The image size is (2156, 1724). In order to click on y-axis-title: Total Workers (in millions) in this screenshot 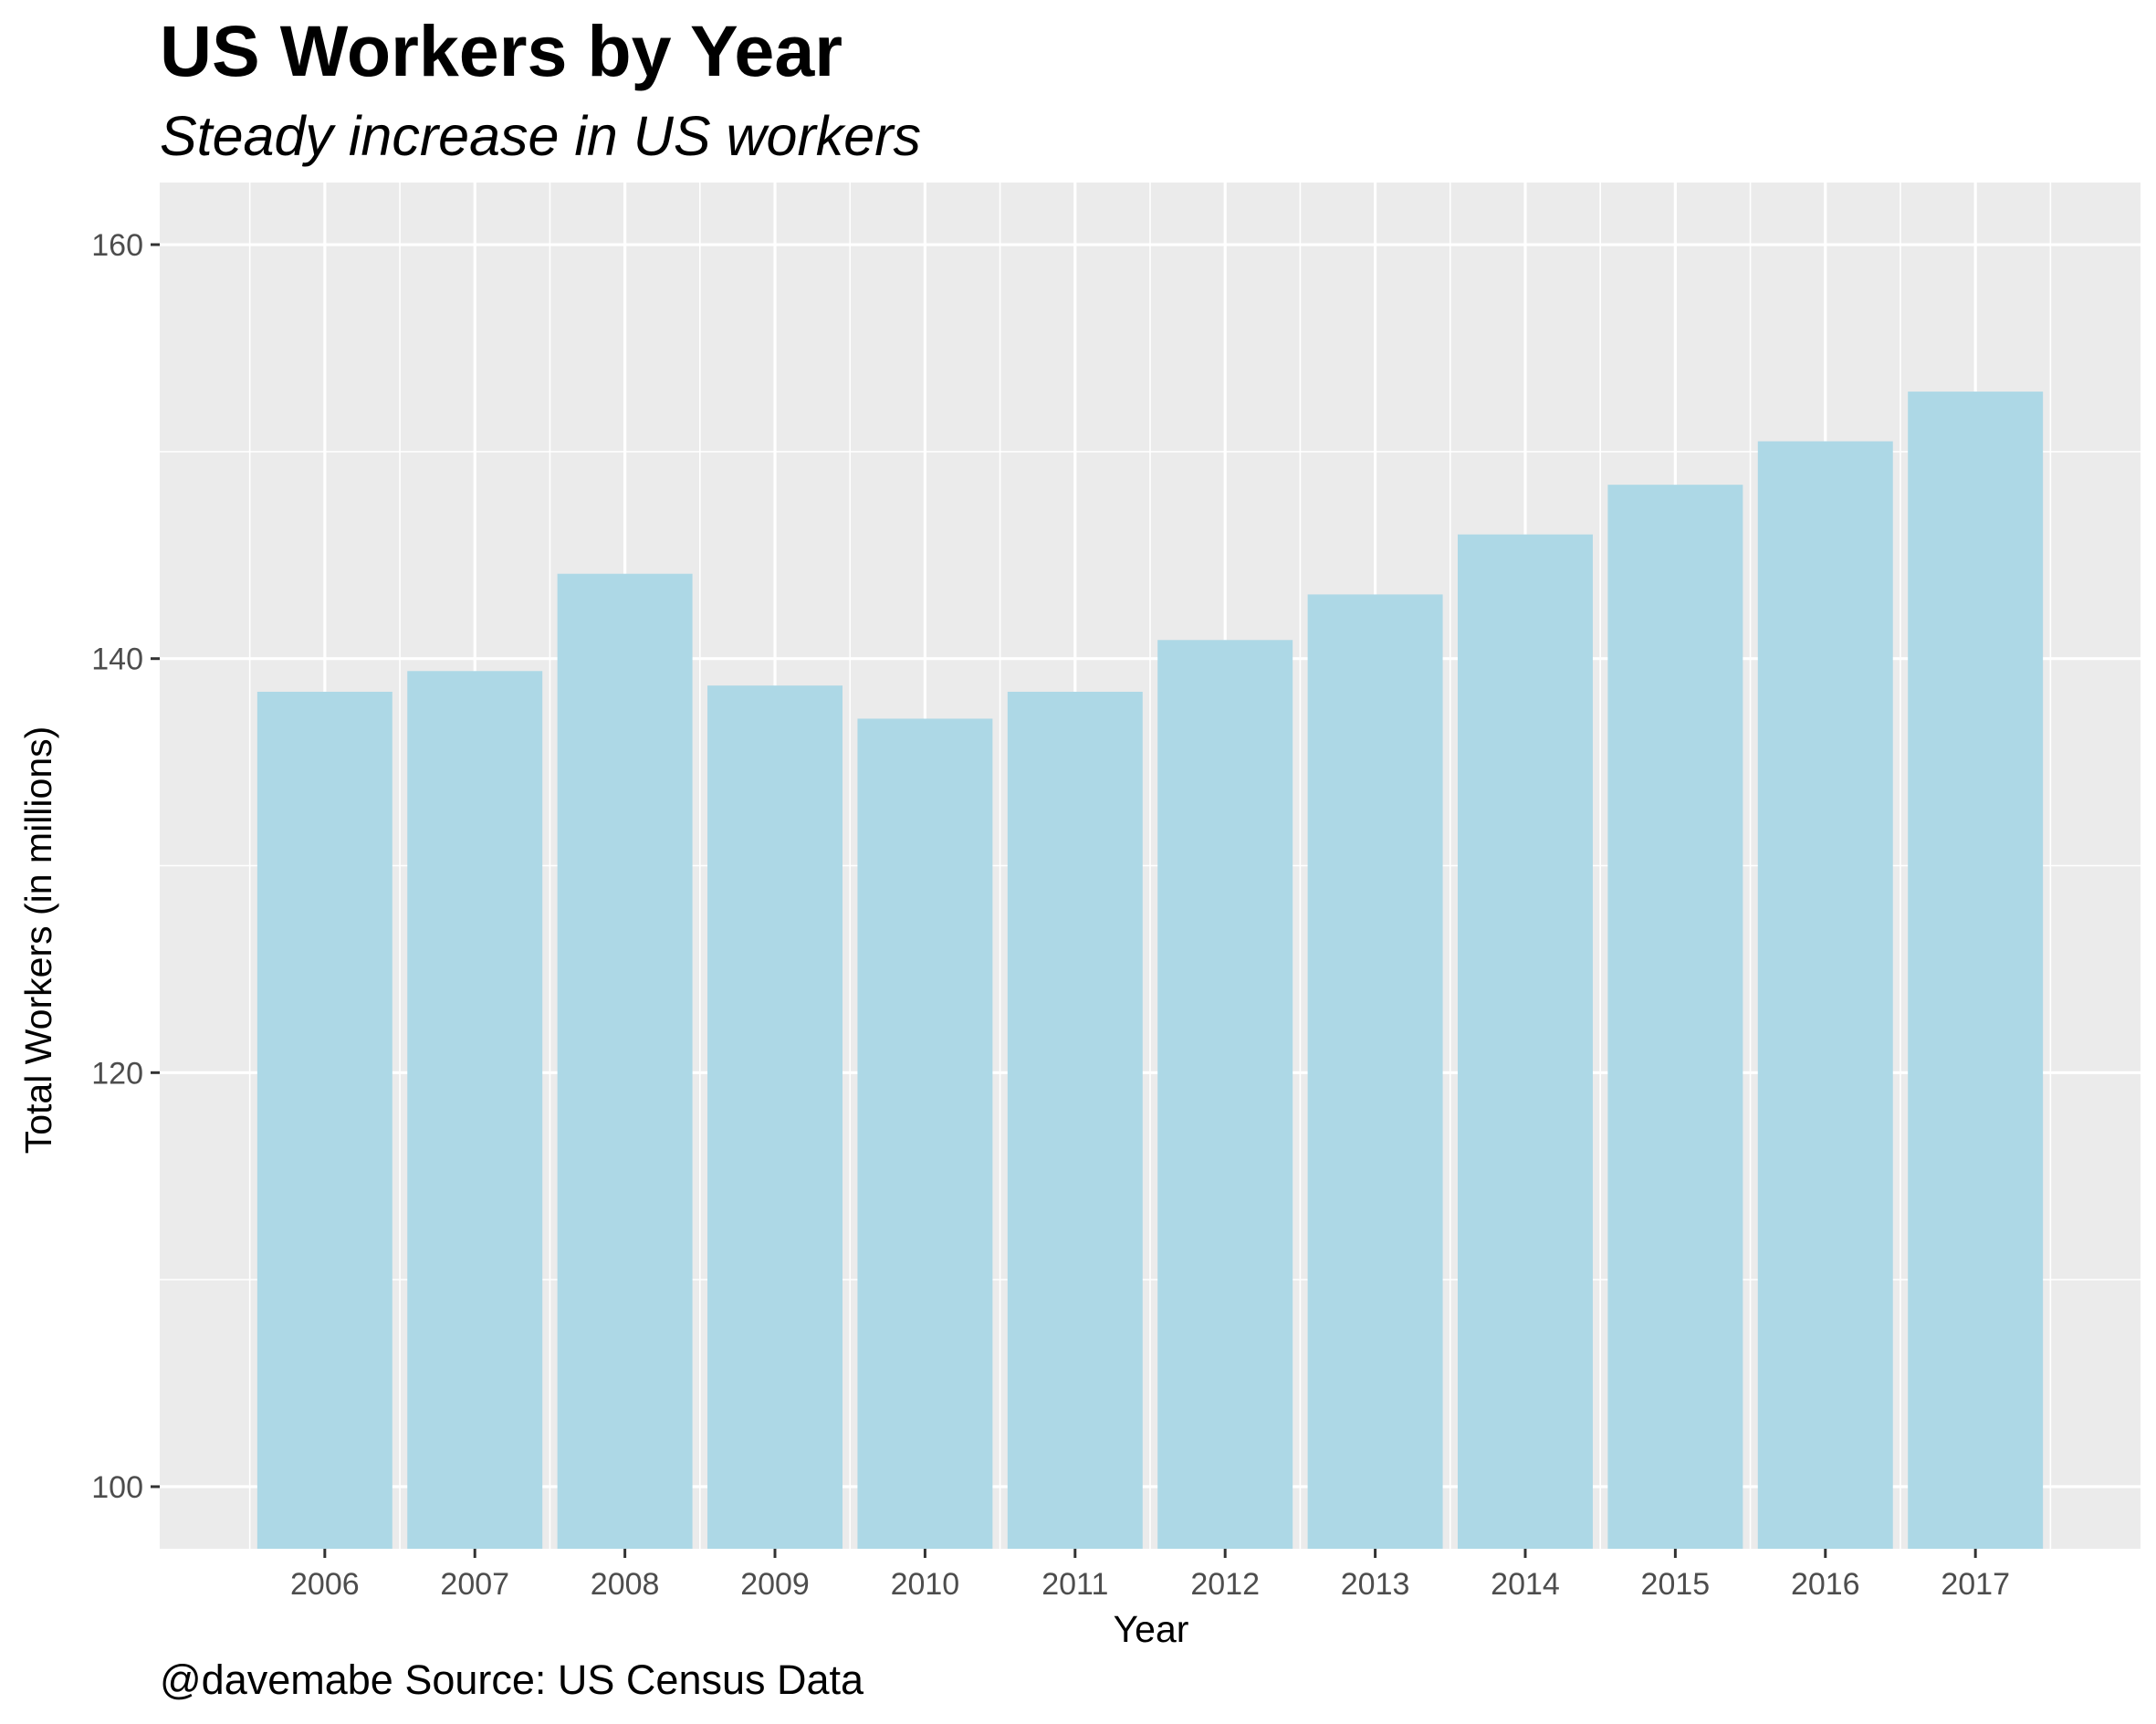, I will do `click(38, 941)`.